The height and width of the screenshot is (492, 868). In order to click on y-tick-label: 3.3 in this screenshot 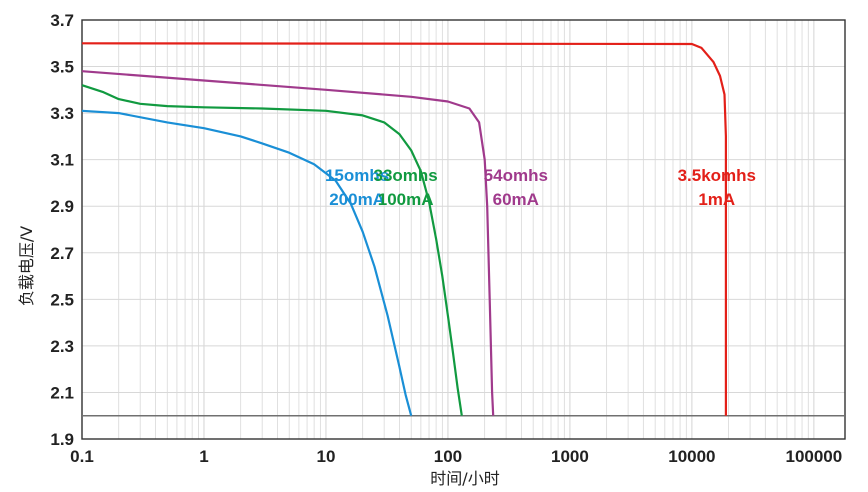, I will do `click(62, 113)`.